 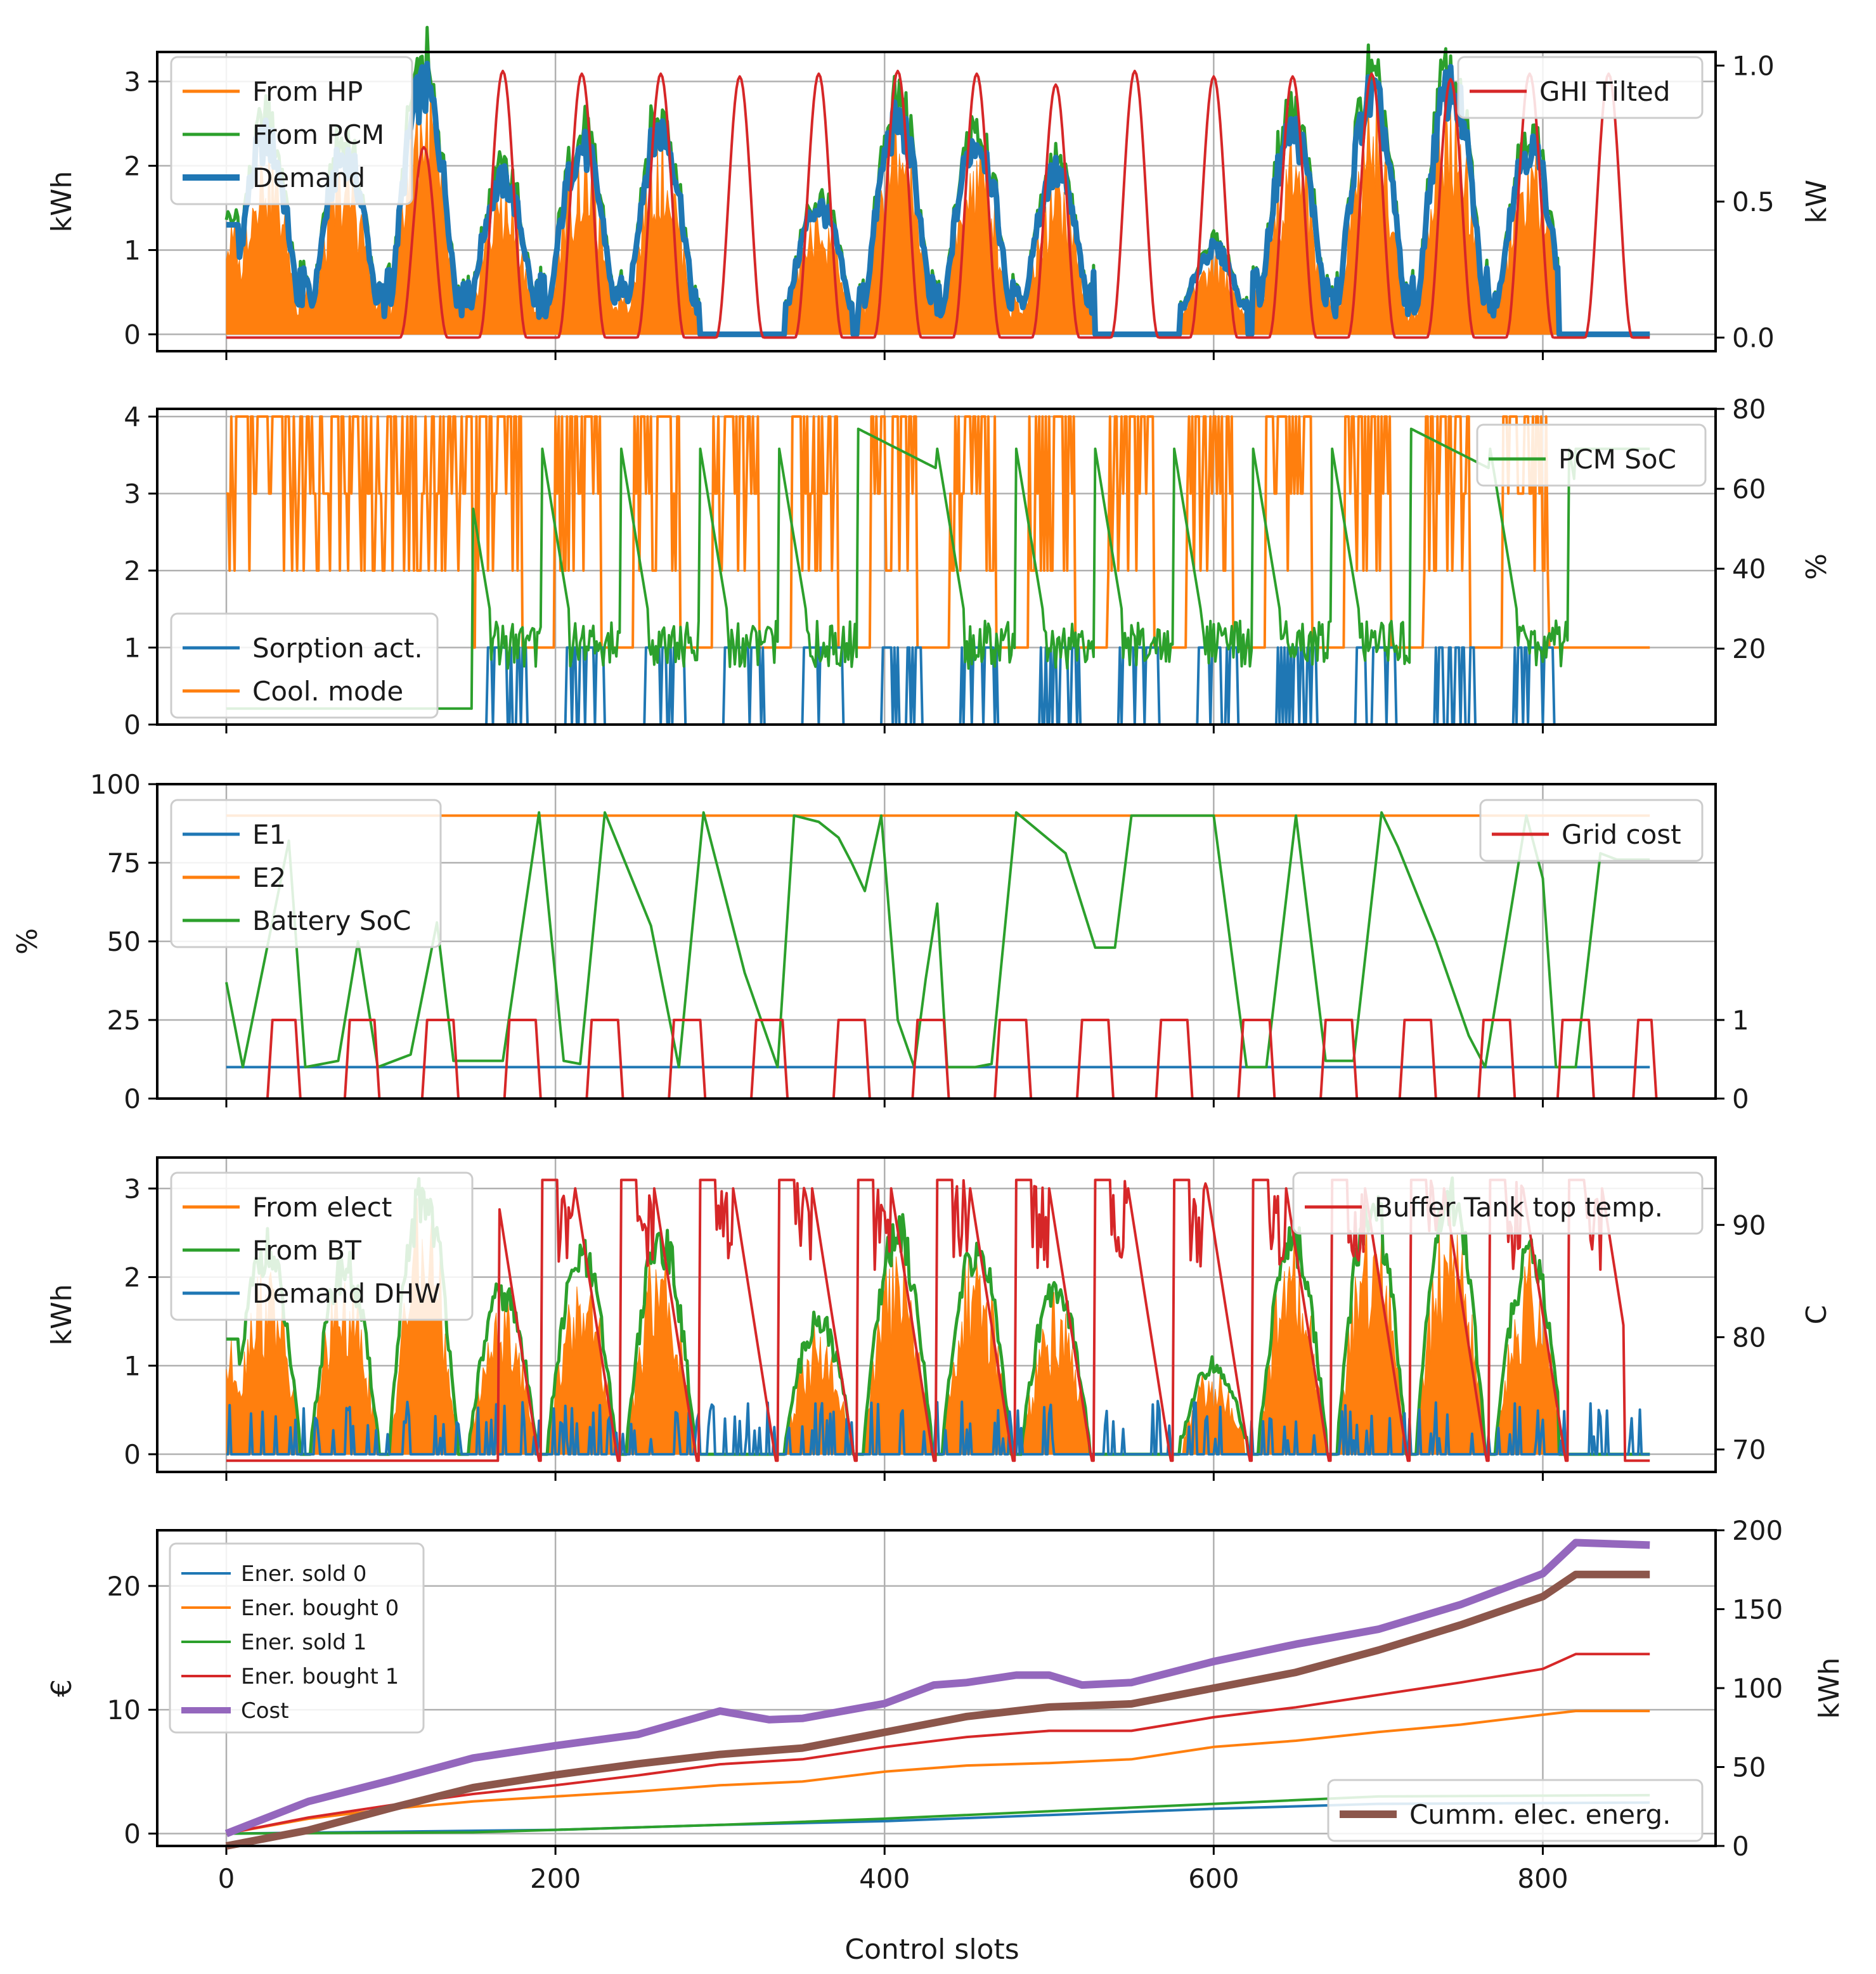 I want to click on legend-label: Demand, so click(x=308, y=177).